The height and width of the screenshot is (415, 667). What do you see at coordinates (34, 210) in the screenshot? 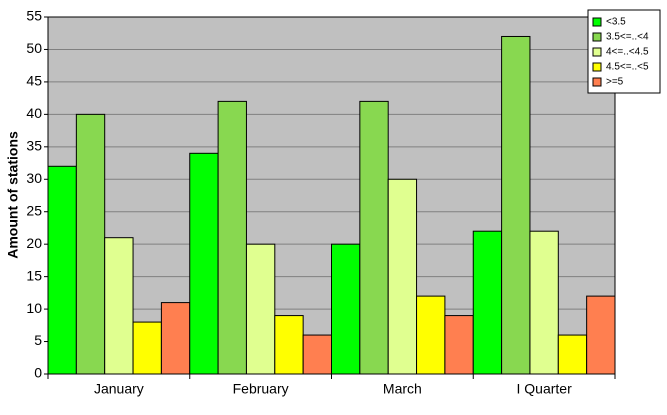
I see `y-tick-label: 25` at bounding box center [34, 210].